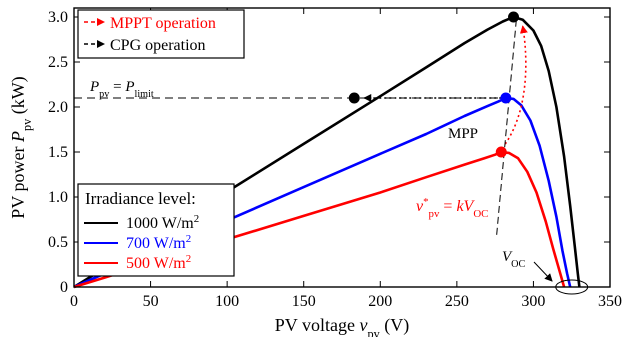 The image size is (633, 337). What do you see at coordinates (158, 45) in the screenshot?
I see `legend-operation-label-1: CPG operation` at bounding box center [158, 45].